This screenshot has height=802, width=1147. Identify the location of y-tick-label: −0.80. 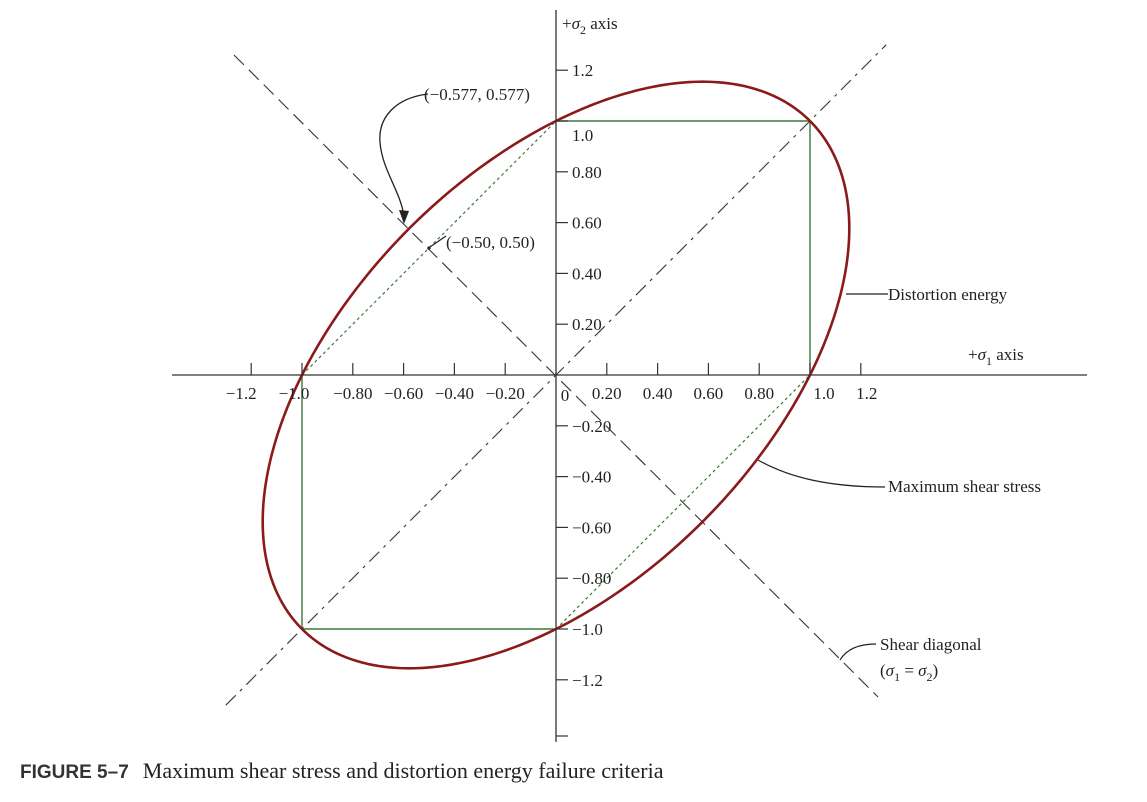
(591, 578).